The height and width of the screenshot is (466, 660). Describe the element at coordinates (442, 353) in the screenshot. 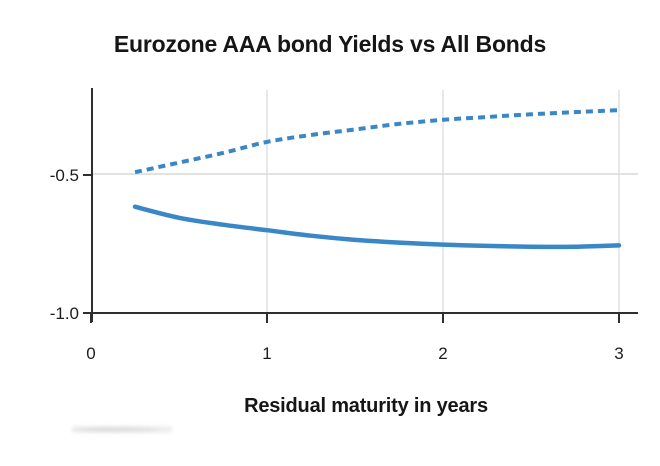

I see `x-tick-label: 2` at that location.